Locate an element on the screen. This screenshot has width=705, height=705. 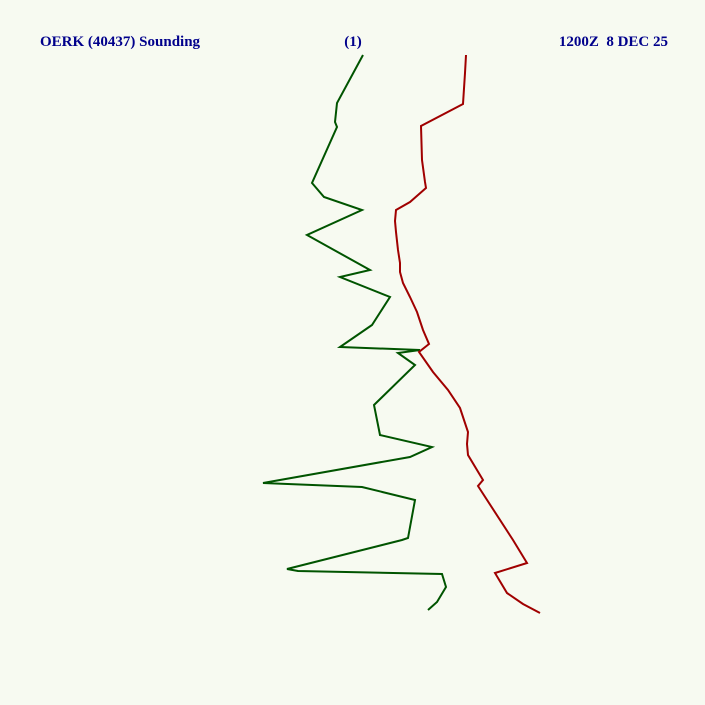
datetime-label: 1200Z 8 DEC 25 is located at coordinates (613, 42).